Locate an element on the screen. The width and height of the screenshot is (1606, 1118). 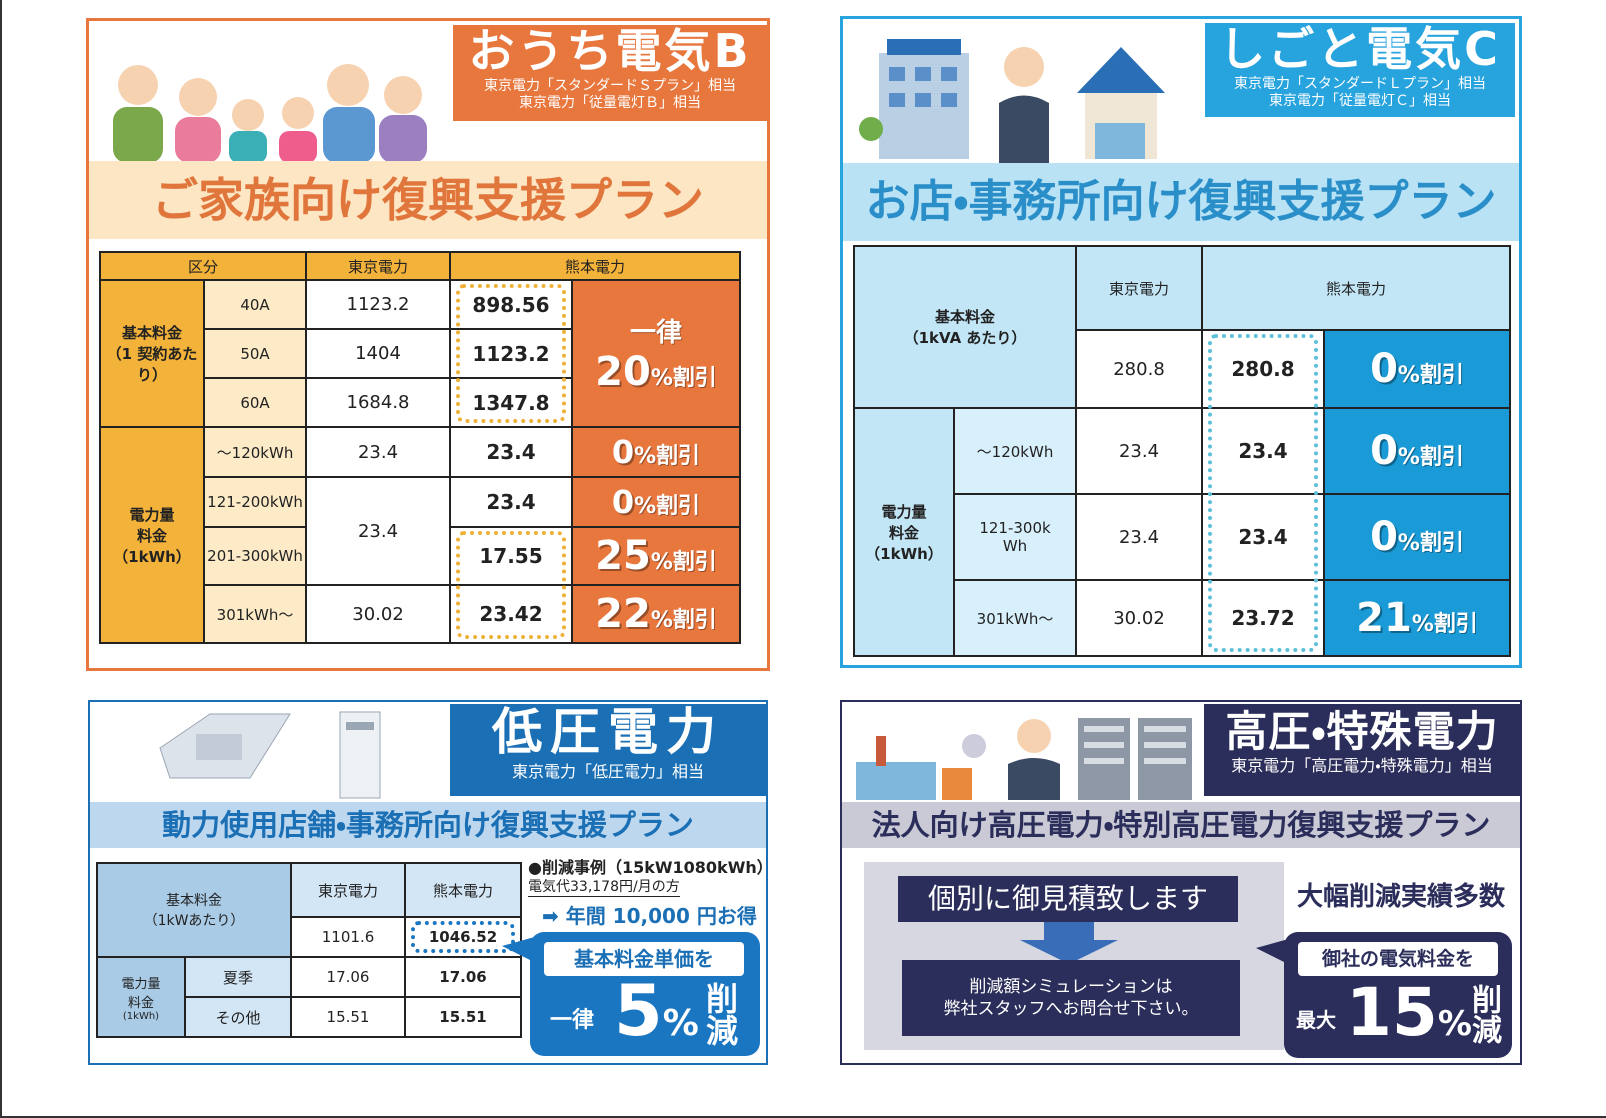
text: (1kWh) is located at coordinates (141, 1016).